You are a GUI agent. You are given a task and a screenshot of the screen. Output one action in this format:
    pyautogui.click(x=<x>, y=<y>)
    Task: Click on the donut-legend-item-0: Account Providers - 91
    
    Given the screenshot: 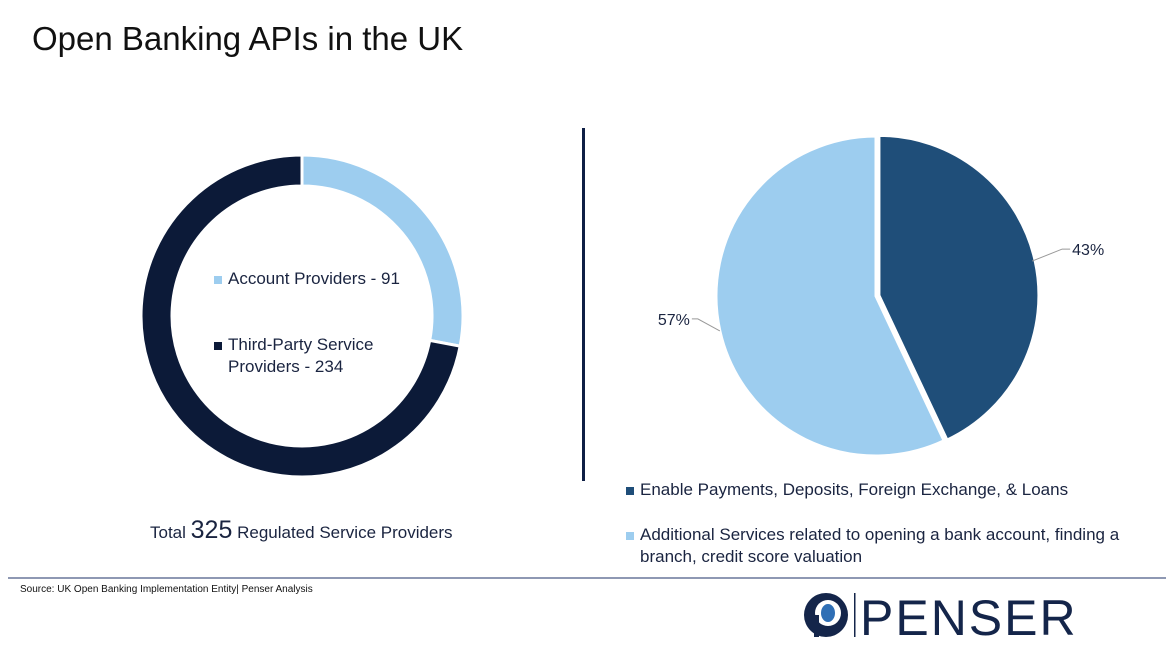 What is the action you would take?
    pyautogui.click(x=307, y=279)
    